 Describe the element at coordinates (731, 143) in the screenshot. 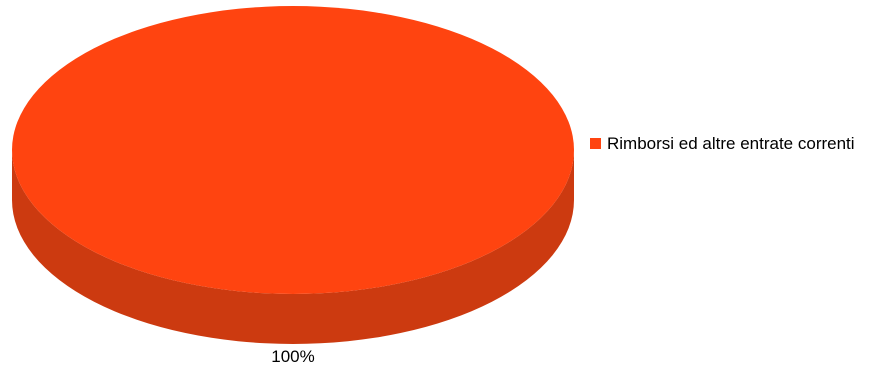

I see `legend-label: Rimborsi ed altre entrate correnti` at that location.